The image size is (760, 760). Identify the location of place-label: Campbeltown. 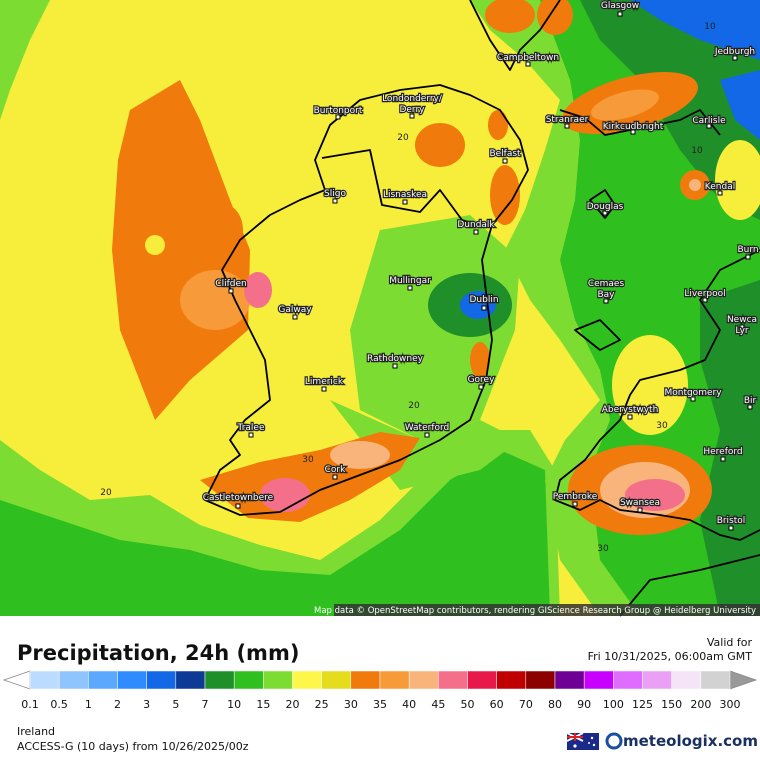
(528, 58).